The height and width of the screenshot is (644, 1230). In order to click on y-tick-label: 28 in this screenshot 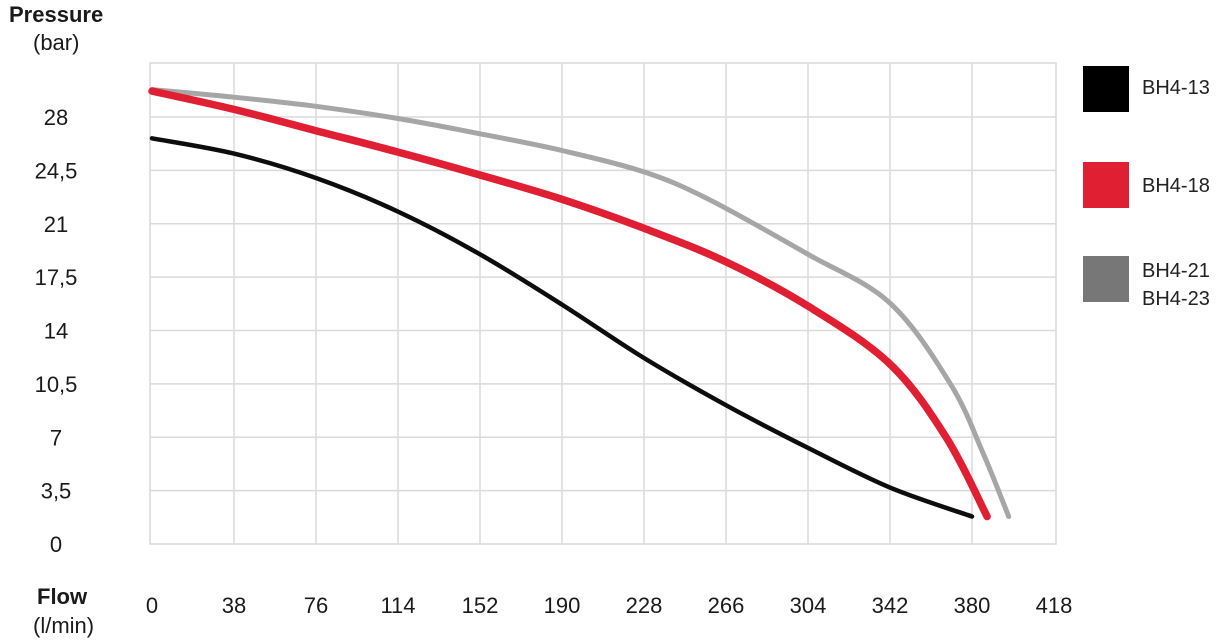, I will do `click(56, 117)`.